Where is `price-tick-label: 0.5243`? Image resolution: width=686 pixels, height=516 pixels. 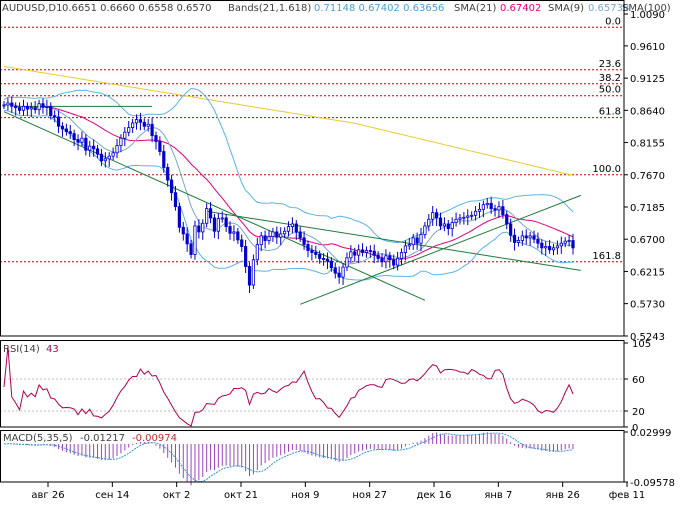
price-tick-label: 0.5243 is located at coordinates (647, 337).